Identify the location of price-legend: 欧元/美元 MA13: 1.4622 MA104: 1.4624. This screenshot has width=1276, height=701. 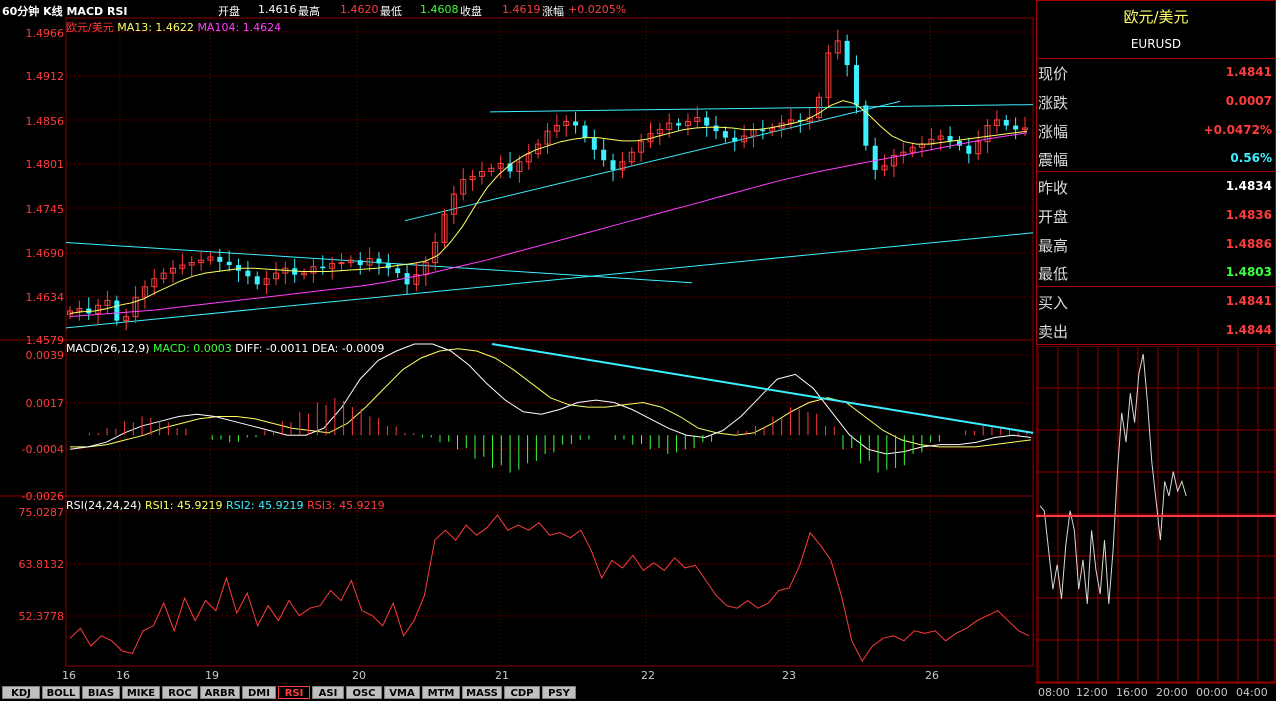
(173, 27).